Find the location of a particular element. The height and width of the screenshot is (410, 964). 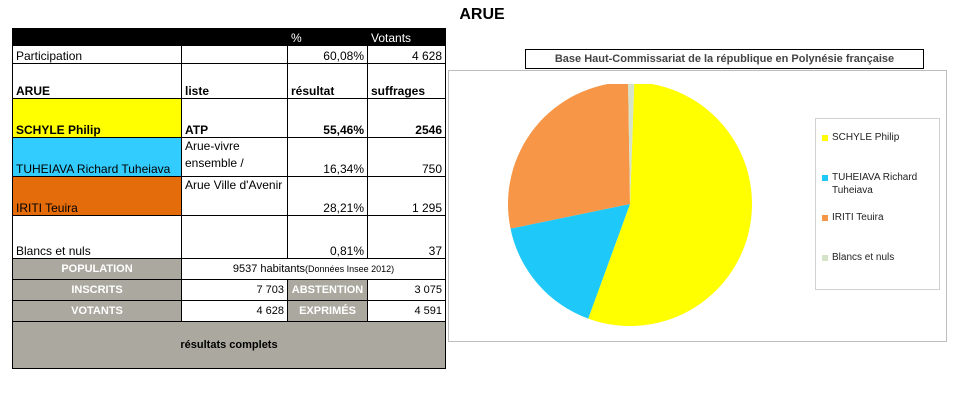

population-cell: 9537 habitants(Données Insee 2012) is located at coordinates (313, 269).